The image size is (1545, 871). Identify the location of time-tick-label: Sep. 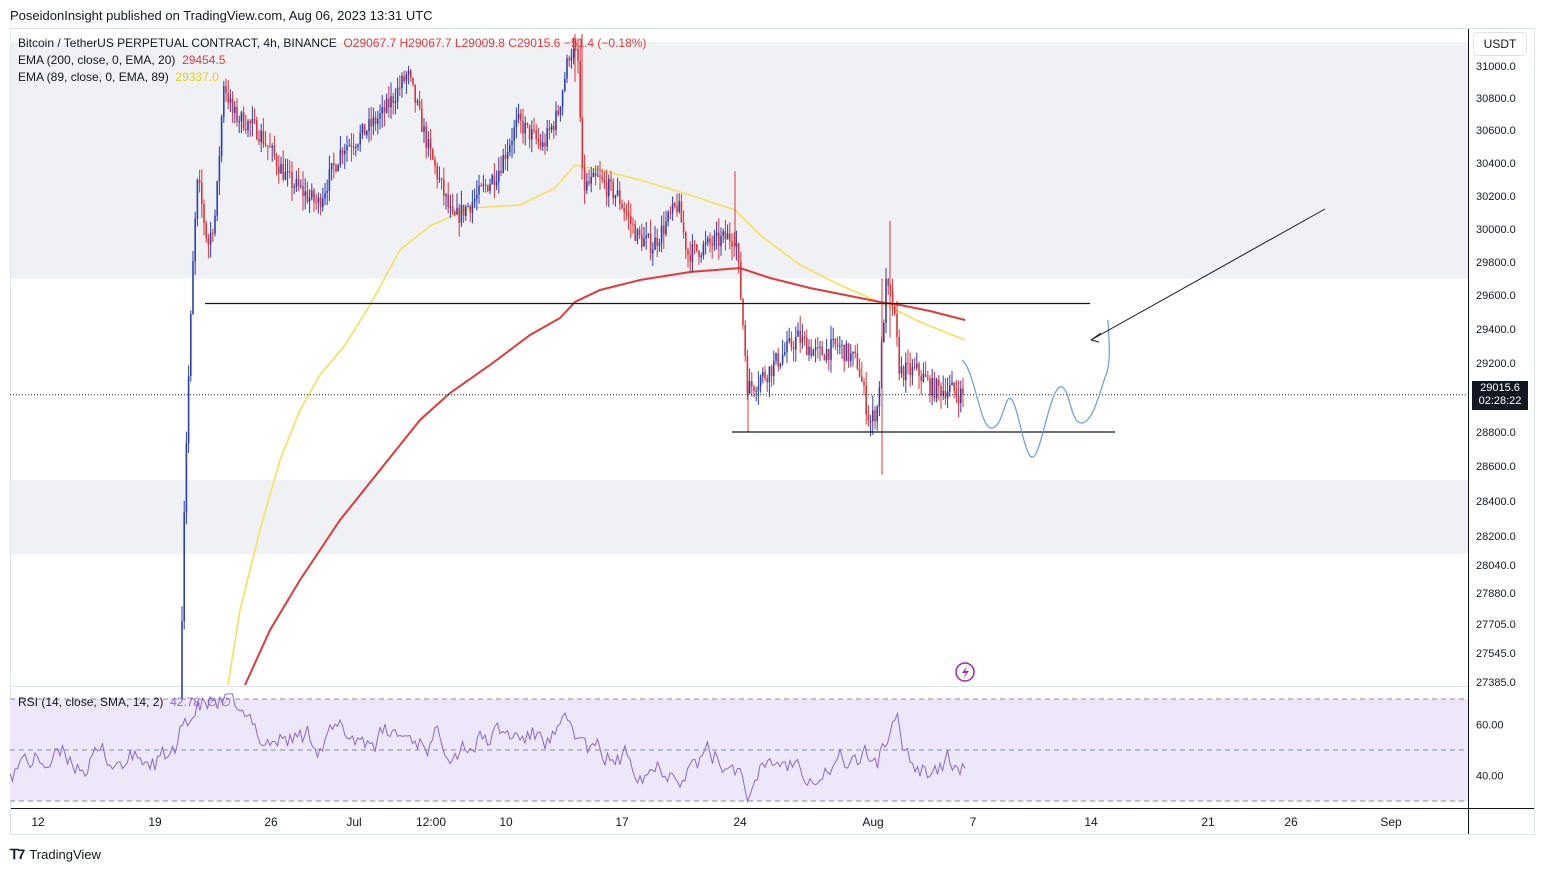
(1391, 822).